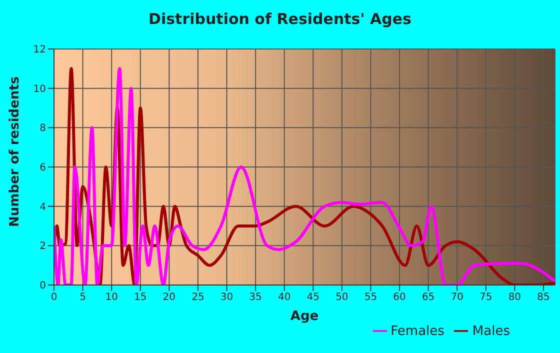 The height and width of the screenshot is (353, 560). Describe the element at coordinates (43, 168) in the screenshot. I see `y-tick-label: 6` at that location.